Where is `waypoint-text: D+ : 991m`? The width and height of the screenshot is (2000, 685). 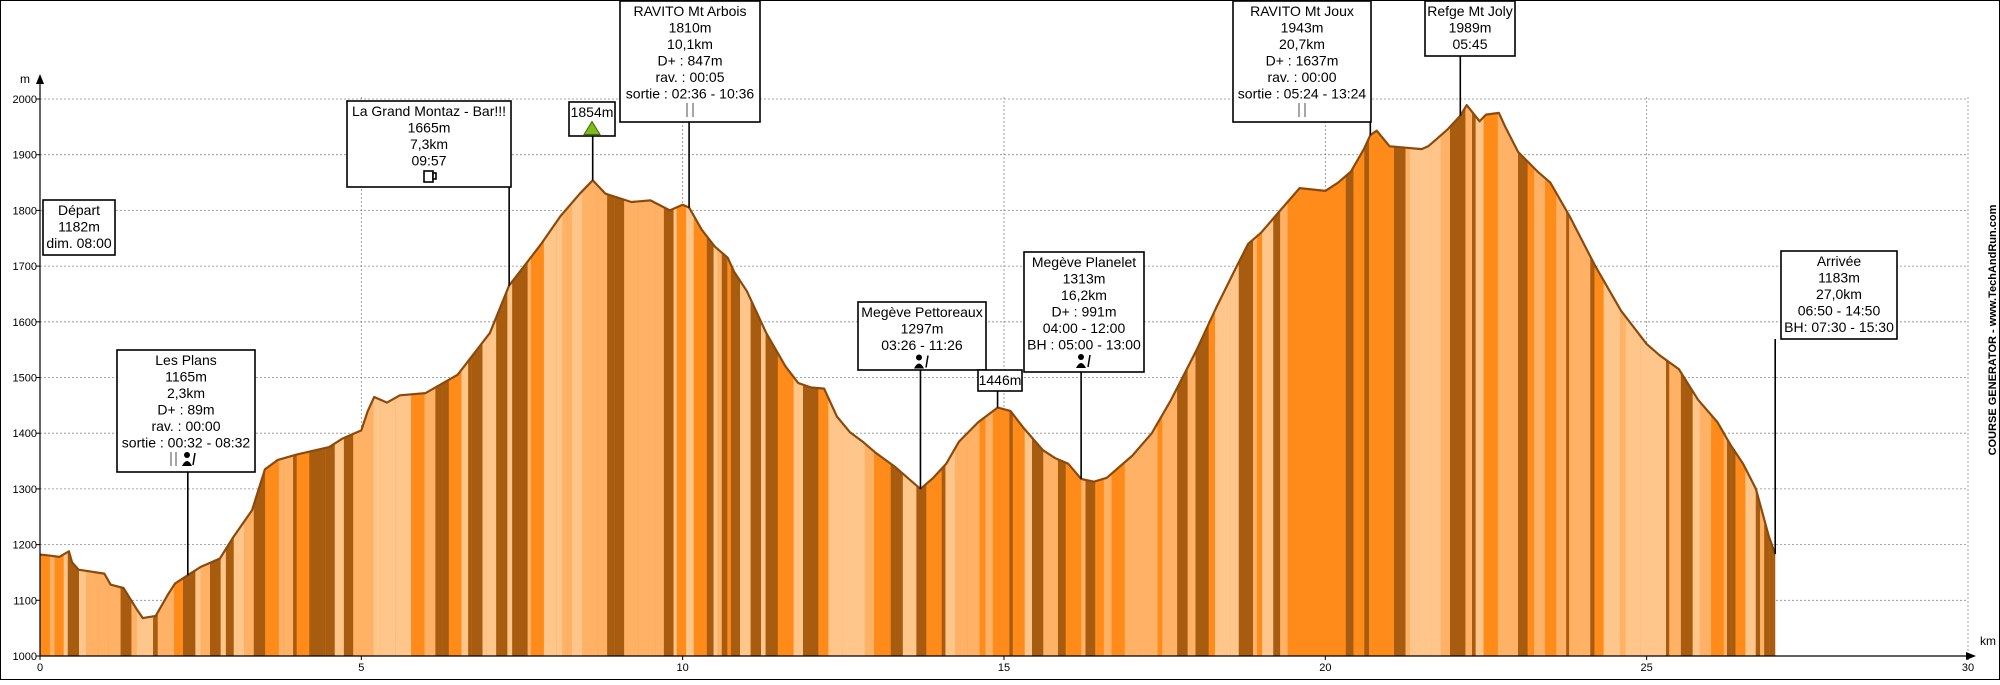 waypoint-text: D+ : 991m is located at coordinates (1084, 312).